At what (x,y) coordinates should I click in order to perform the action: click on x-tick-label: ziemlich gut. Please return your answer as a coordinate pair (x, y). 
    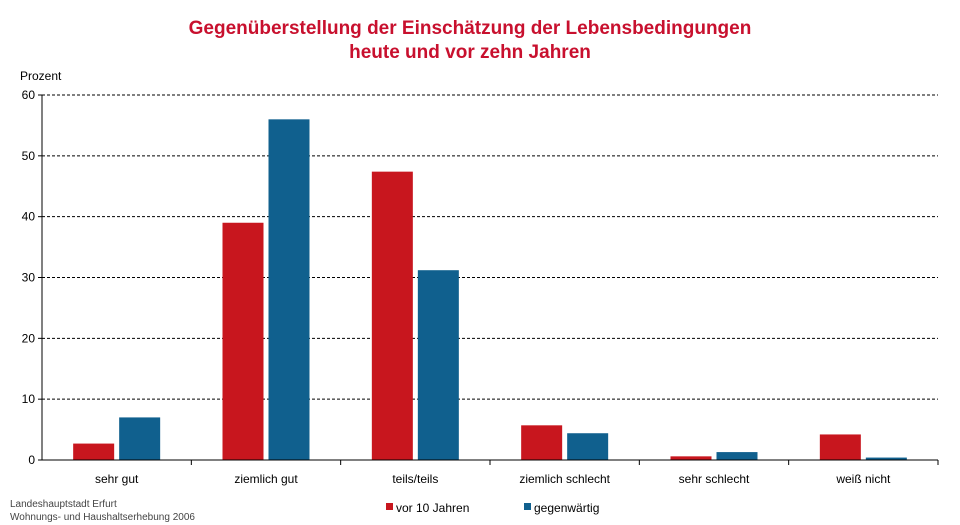
    Looking at the image, I should click on (266, 479).